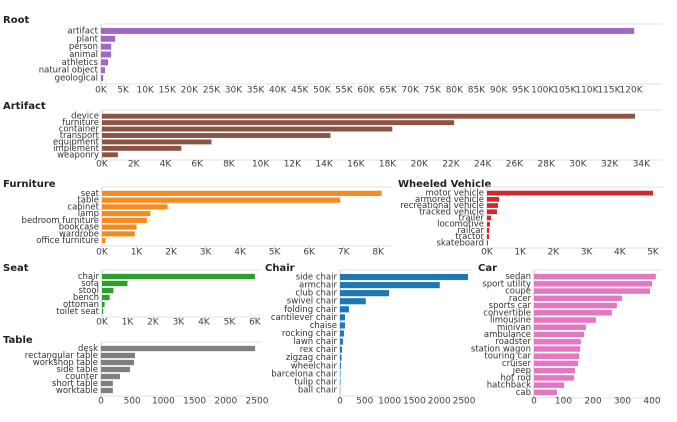 The image size is (677, 422). What do you see at coordinates (317, 278) in the screenshot?
I see `category-label: side chair` at bounding box center [317, 278].